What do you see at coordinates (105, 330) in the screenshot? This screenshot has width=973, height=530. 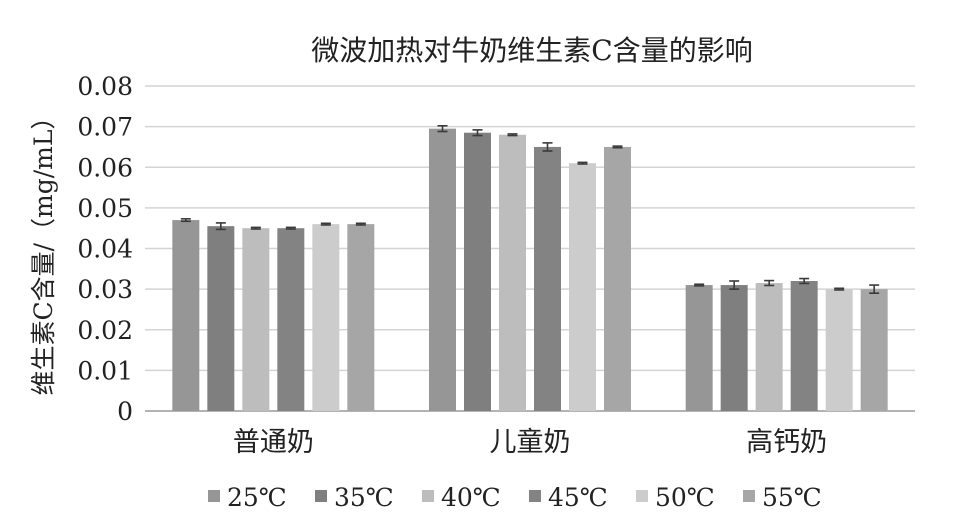 I see `y-tick-label: 0.02` at bounding box center [105, 330].